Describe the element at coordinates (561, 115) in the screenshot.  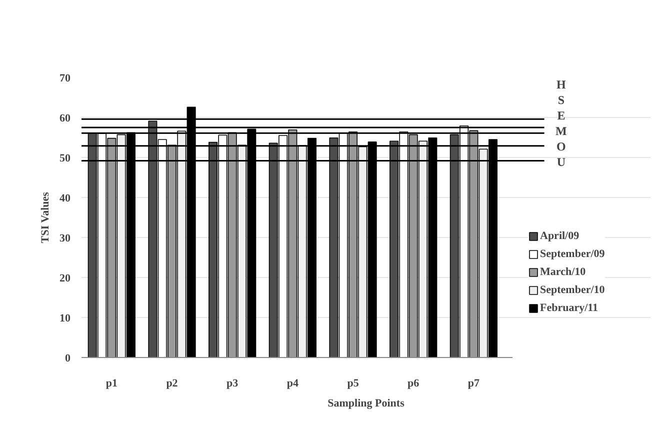
I see `text: E` at that location.